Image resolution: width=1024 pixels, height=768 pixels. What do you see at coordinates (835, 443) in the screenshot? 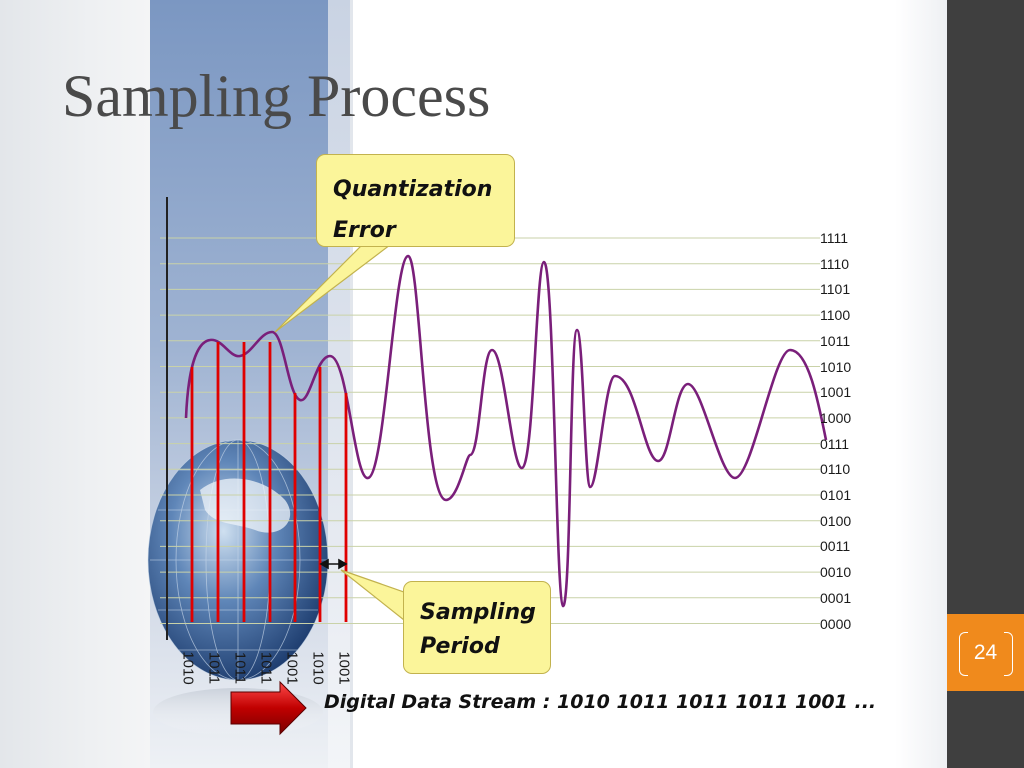
I see `quantization-level-label: 0111` at bounding box center [835, 443].